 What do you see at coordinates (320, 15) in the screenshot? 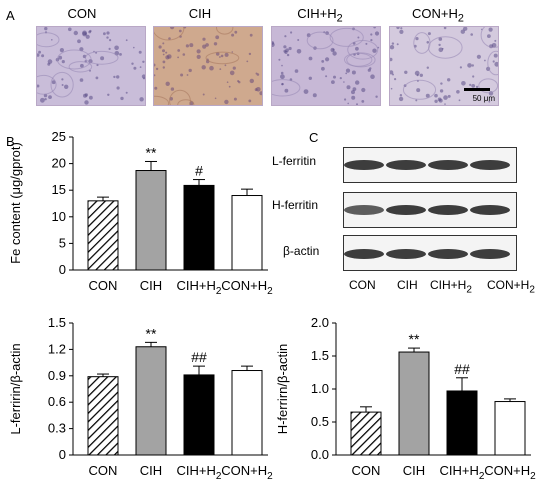
I see `image-label-cih-h2: CIH+H2` at bounding box center [320, 15].